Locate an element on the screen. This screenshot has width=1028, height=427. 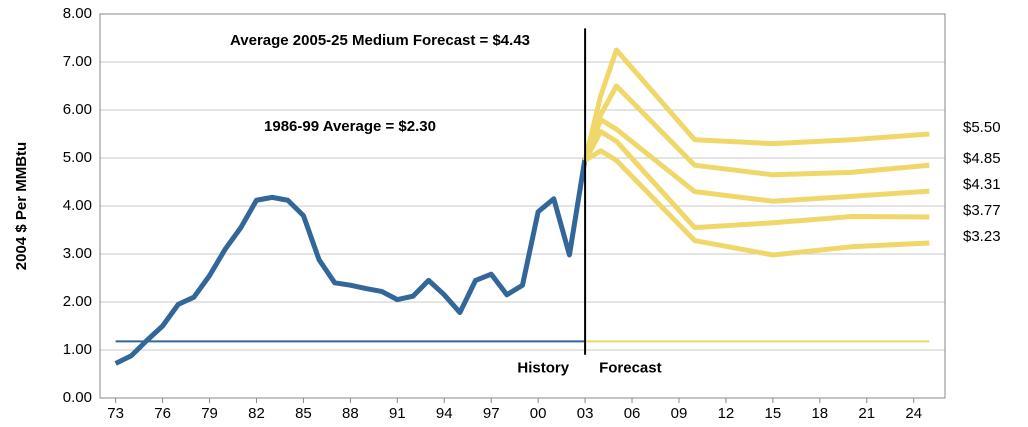
y-tick-label: 2.00 is located at coordinates (77, 301).